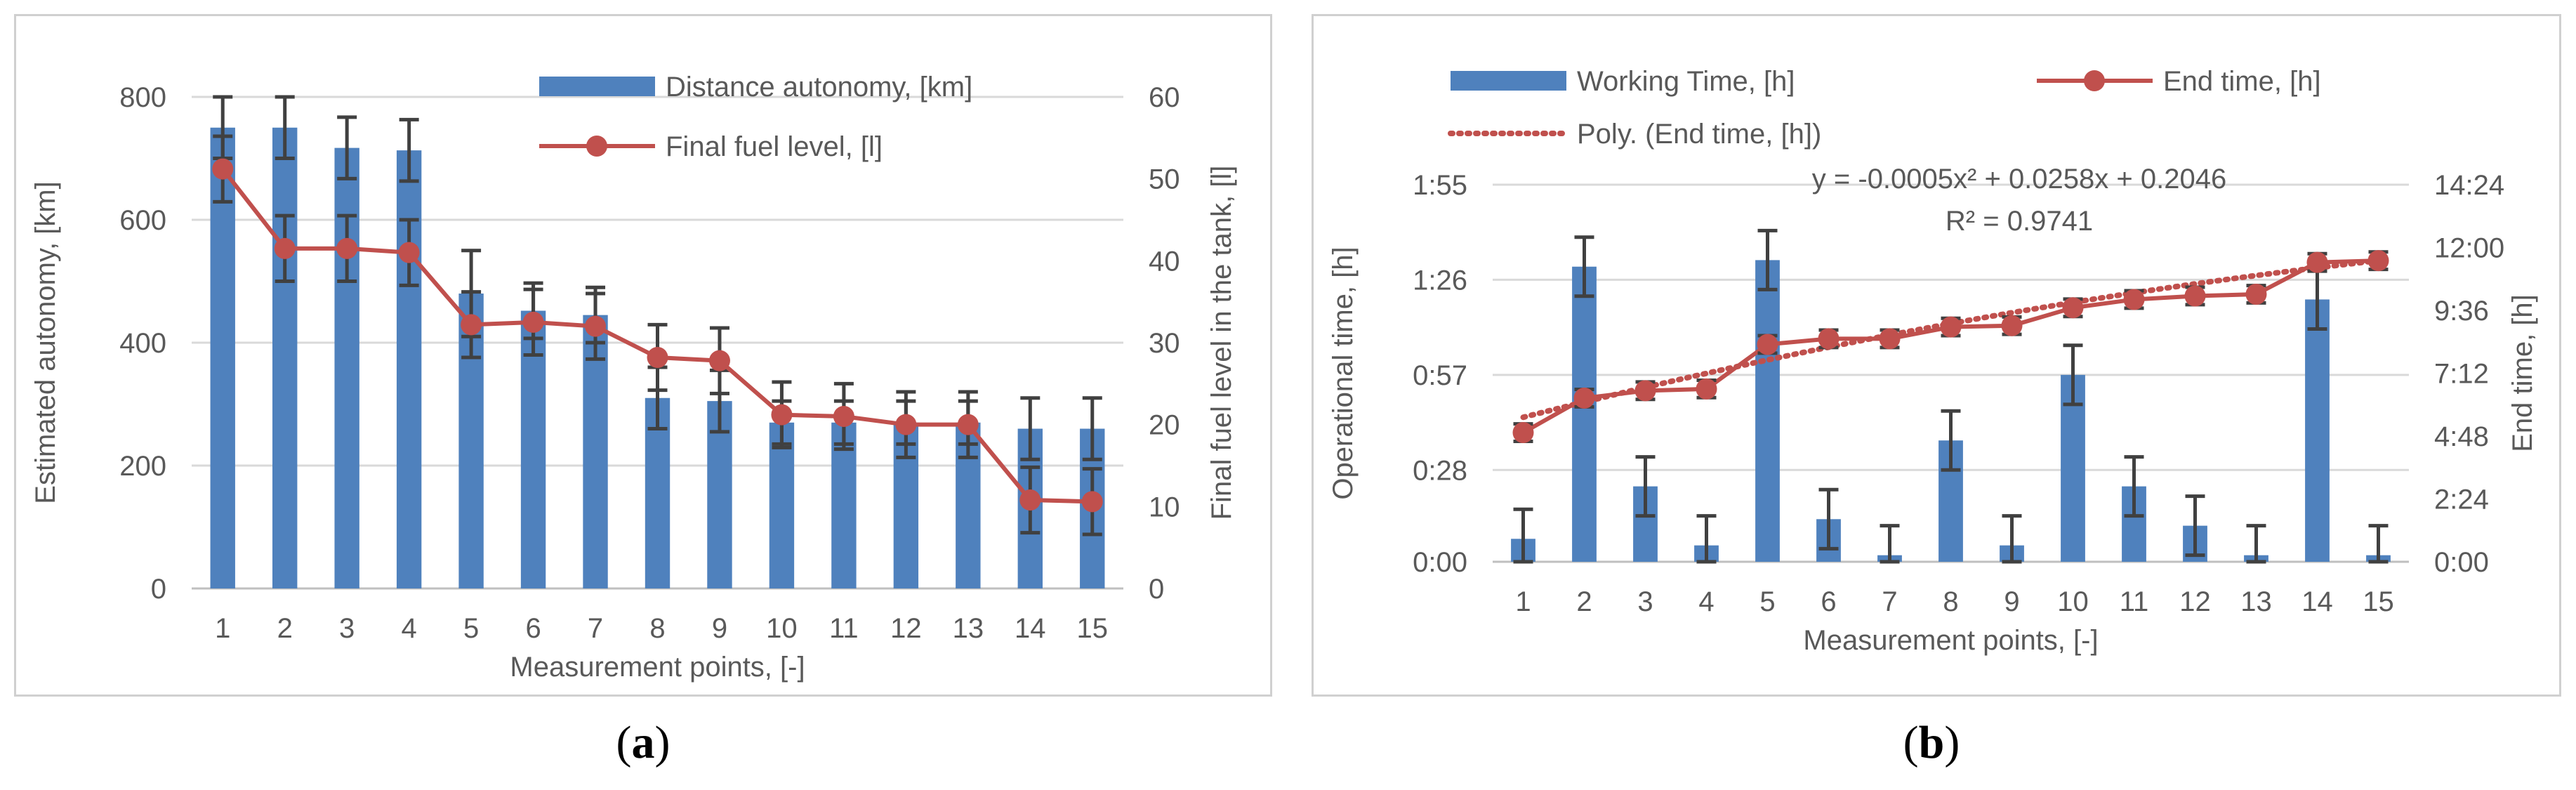 Image resolution: width=2576 pixels, height=790 pixels. I want to click on chart-b-legend-label: Working Time, [h], so click(1686, 81).